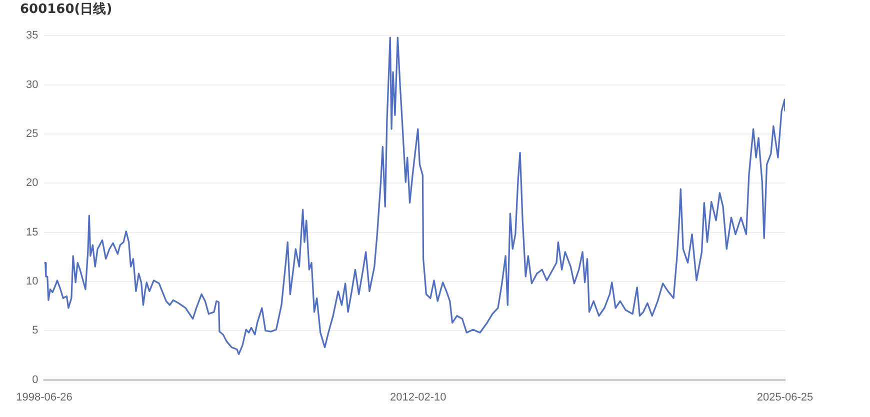 This screenshot has height=417, width=870. Describe the element at coordinates (35, 330) in the screenshot. I see `y-tick-label: 5` at that location.